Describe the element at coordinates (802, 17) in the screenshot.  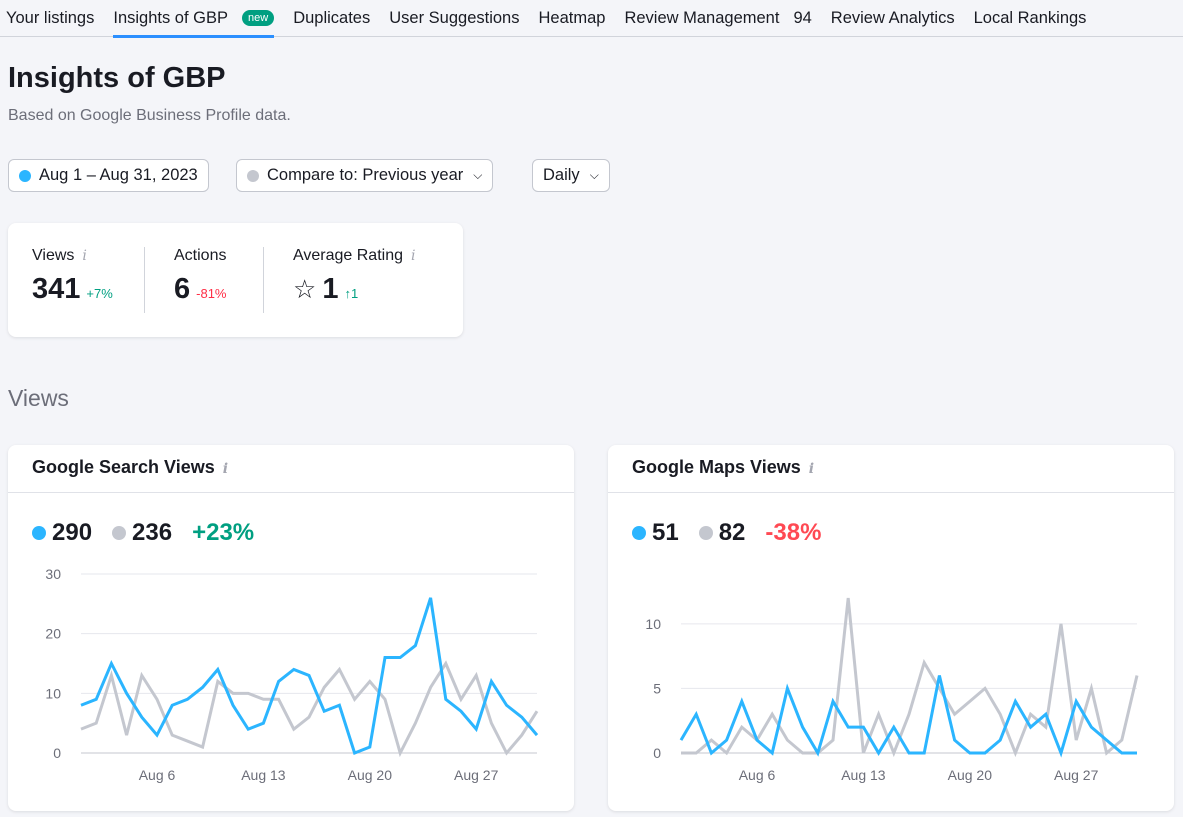
I see `review-count: 94` at that location.